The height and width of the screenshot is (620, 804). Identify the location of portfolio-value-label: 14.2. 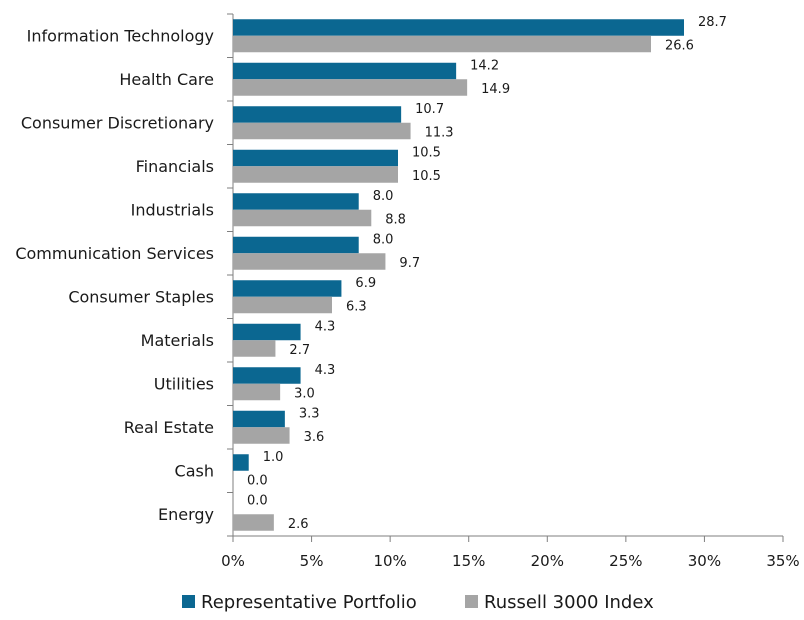
(484, 66).